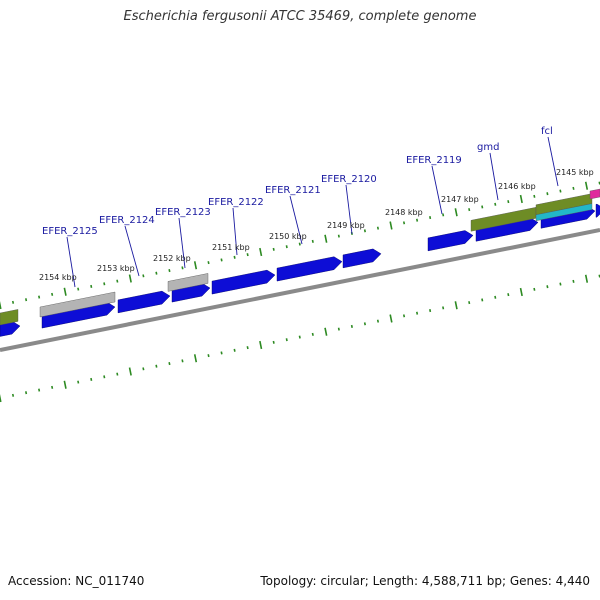  Describe the element at coordinates (116, 268) in the screenshot. I see `scale-label: 2153 kbp` at that location.